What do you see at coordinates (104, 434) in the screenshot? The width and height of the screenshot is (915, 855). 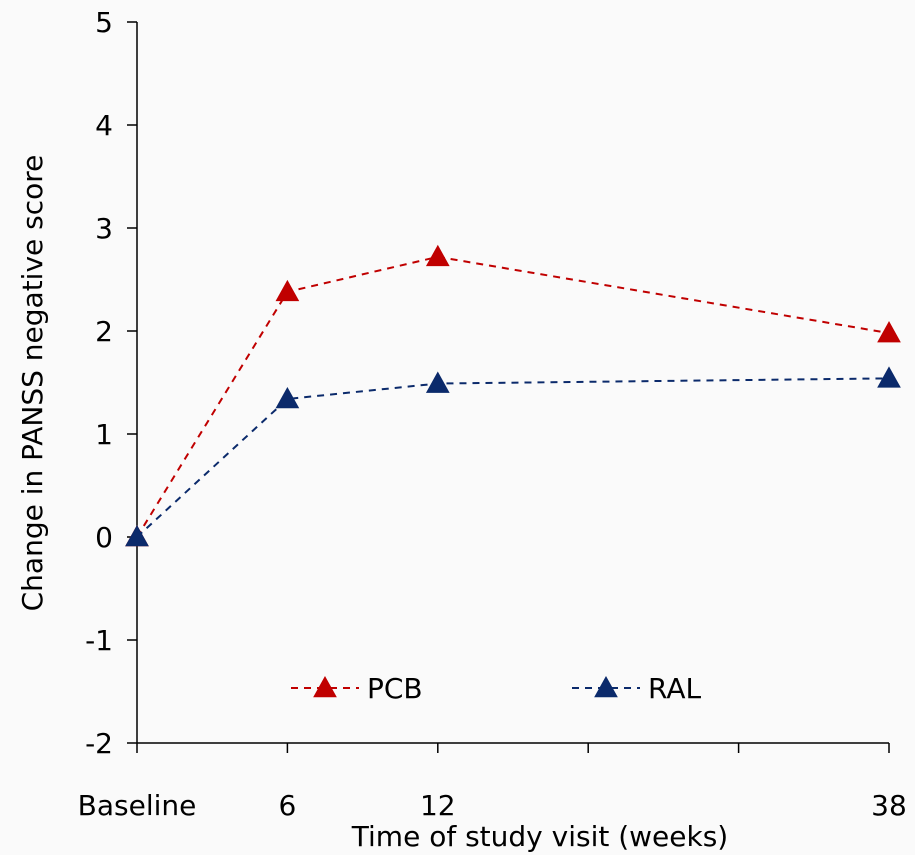 I see `y-tick-label: 1` at bounding box center [104, 434].